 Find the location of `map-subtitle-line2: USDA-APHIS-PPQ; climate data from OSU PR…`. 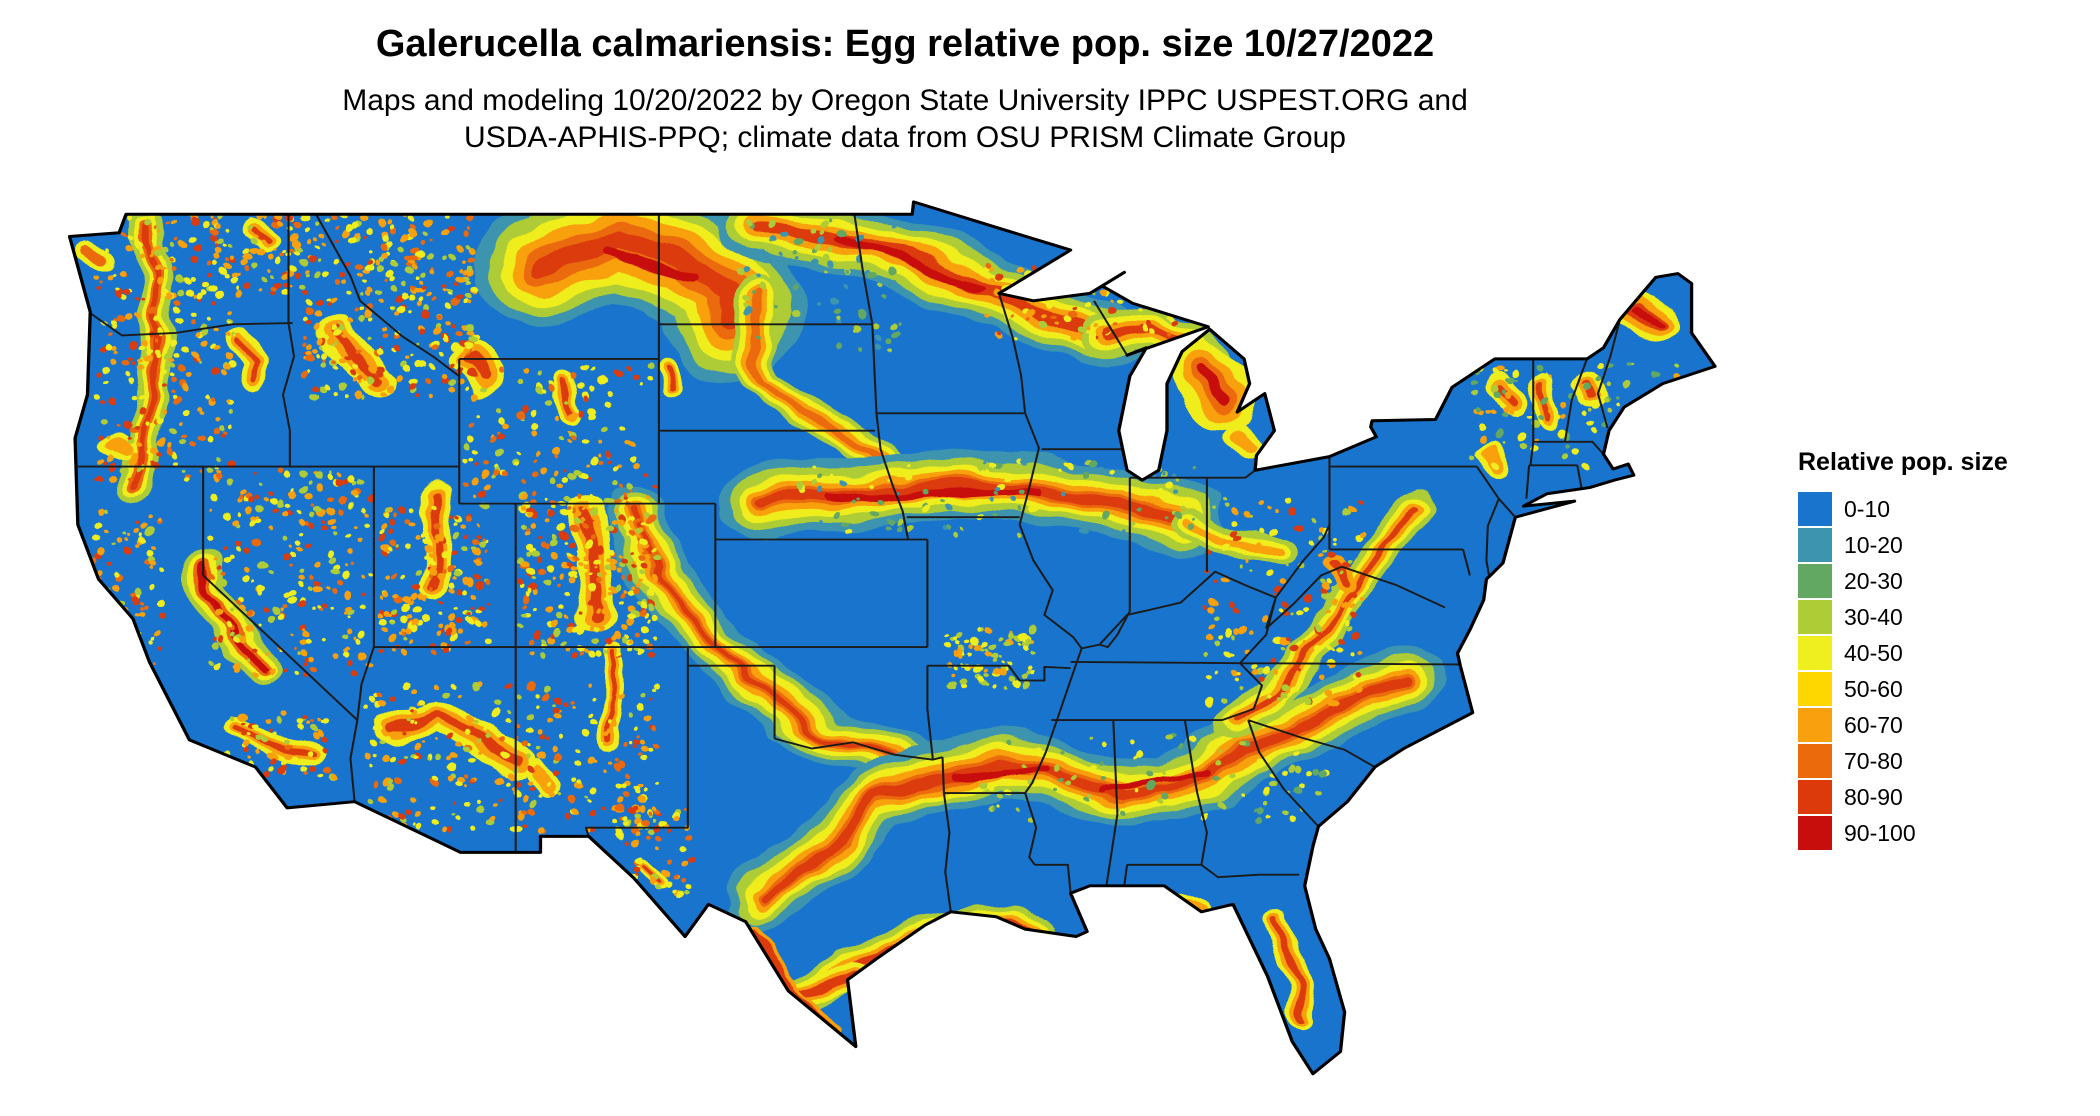

map-subtitle-line2: USDA-APHIS-PPQ; climate data from OSU PR… is located at coordinates (905, 138).